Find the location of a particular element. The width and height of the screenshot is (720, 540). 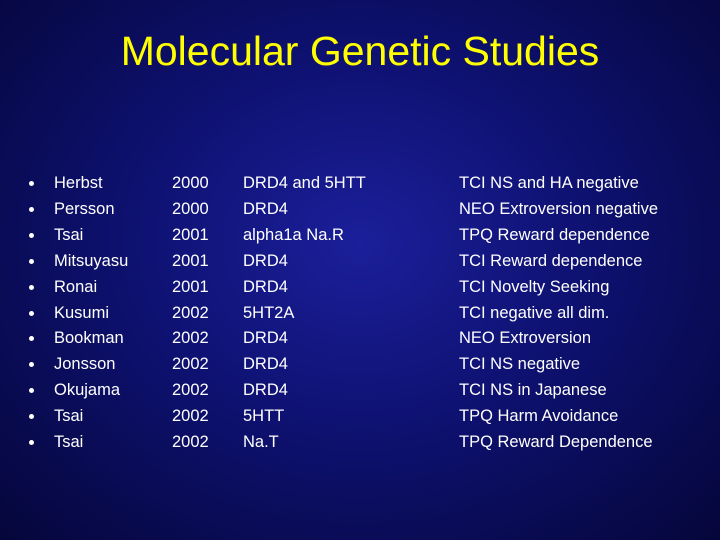

finding: TCI Reward dependence is located at coordinates (551, 260).